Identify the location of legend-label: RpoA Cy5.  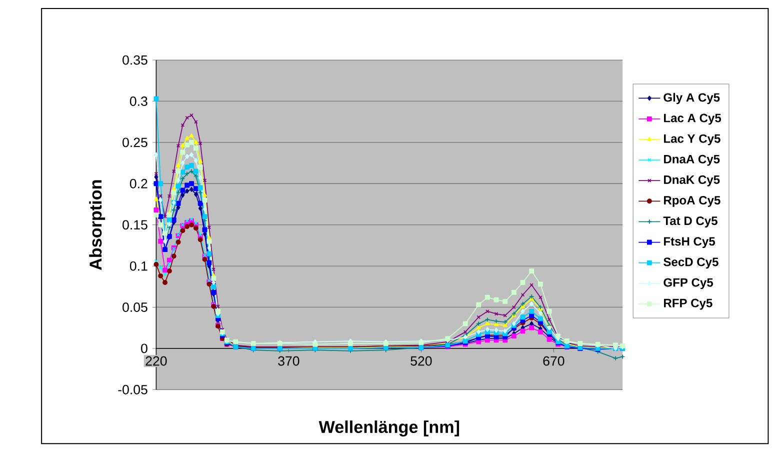
(692, 201).